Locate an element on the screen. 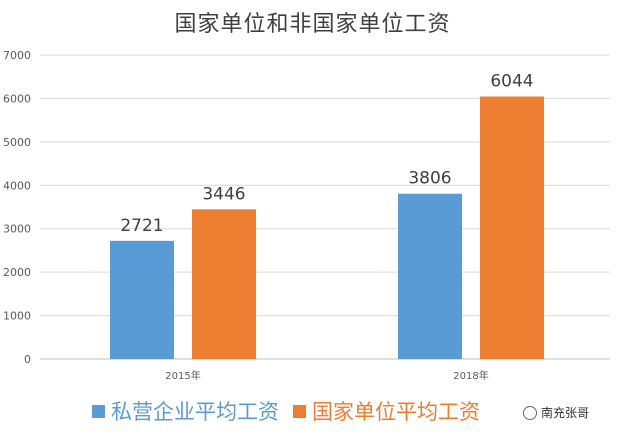 This screenshot has width=625, height=438. legend-item: 国家单位平均工资 is located at coordinates (386, 411).